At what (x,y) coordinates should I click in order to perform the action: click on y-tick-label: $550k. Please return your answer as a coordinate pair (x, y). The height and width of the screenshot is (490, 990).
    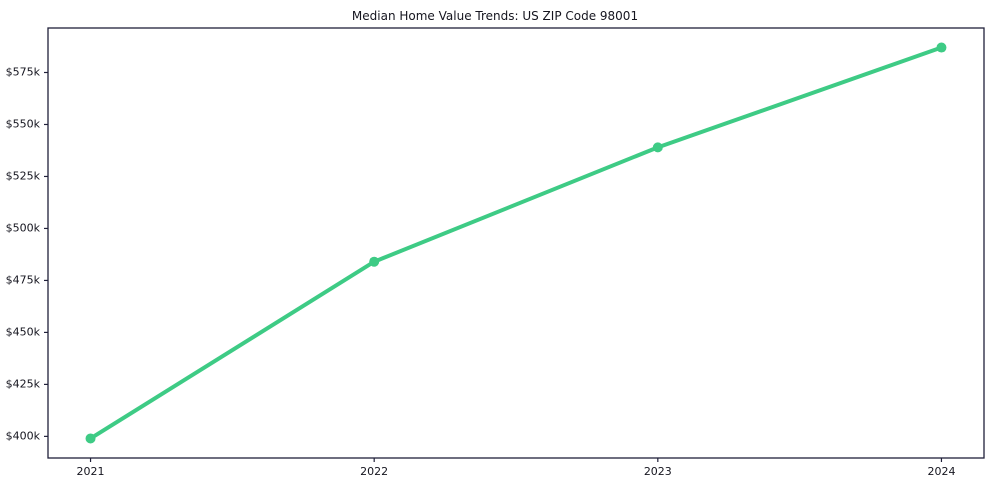
    Looking at the image, I should click on (23, 123).